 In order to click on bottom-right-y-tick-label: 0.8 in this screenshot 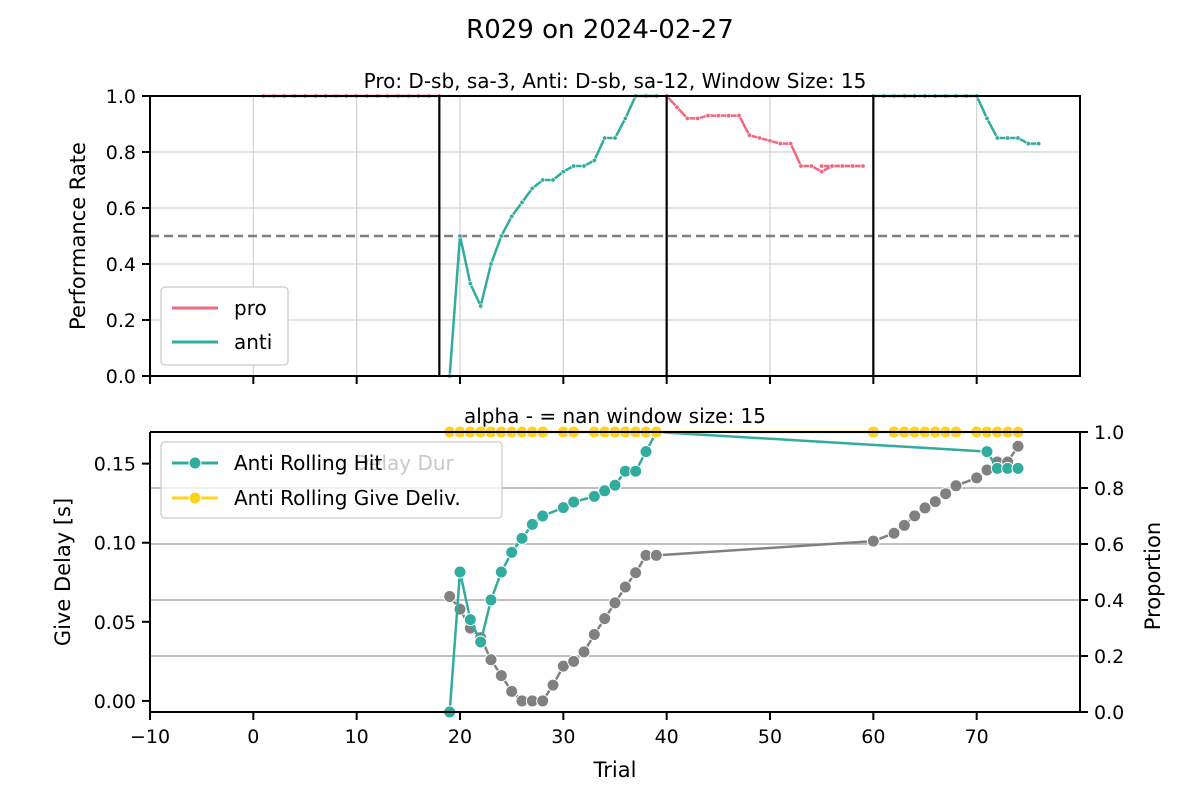, I will do `click(1109, 489)`.